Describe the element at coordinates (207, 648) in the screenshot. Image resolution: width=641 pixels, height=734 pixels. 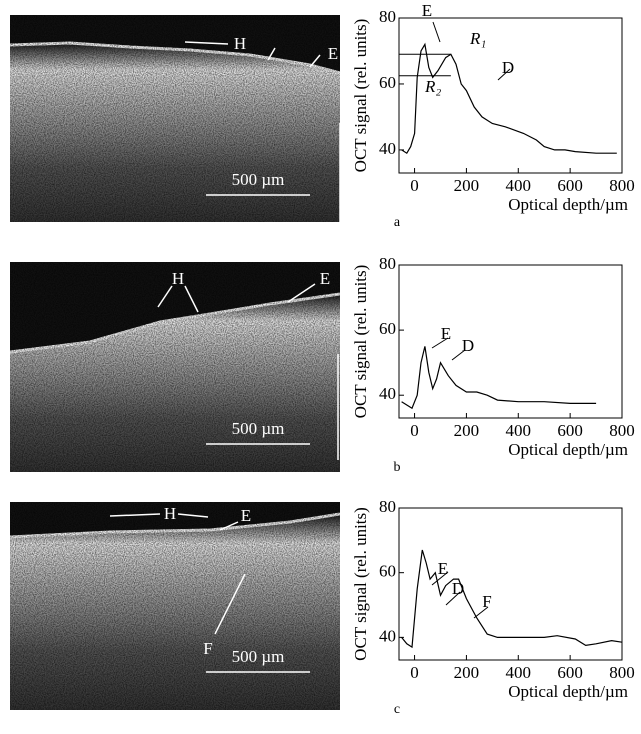
I see `image-label: F` at that location.